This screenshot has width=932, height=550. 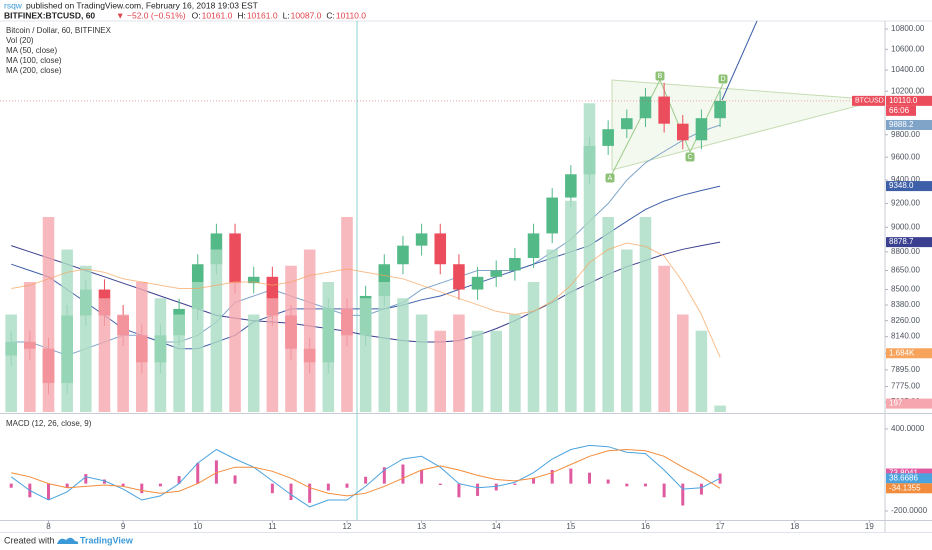 I want to click on x-tick-label: 19, so click(x=869, y=526).